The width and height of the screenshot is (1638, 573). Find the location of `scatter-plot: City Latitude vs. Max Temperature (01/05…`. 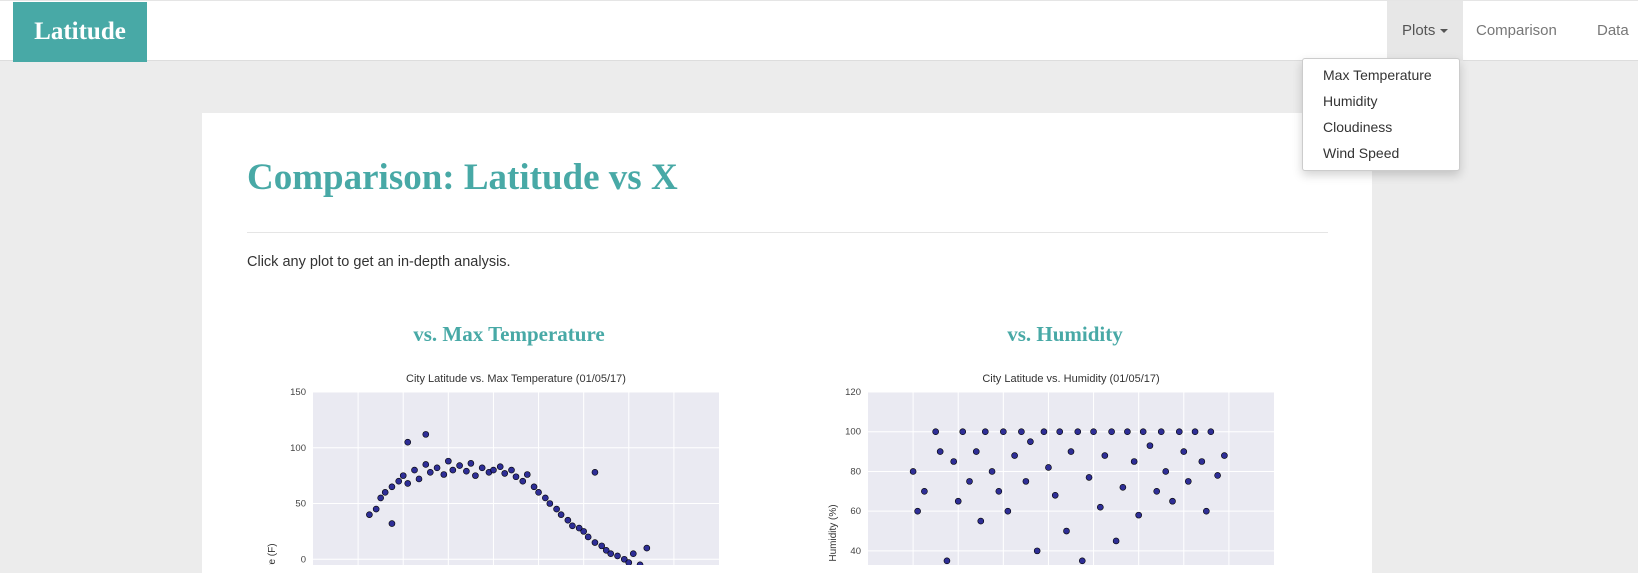

scatter-plot: City Latitude vs. Max Temperature (01/05… is located at coordinates (493, 469).